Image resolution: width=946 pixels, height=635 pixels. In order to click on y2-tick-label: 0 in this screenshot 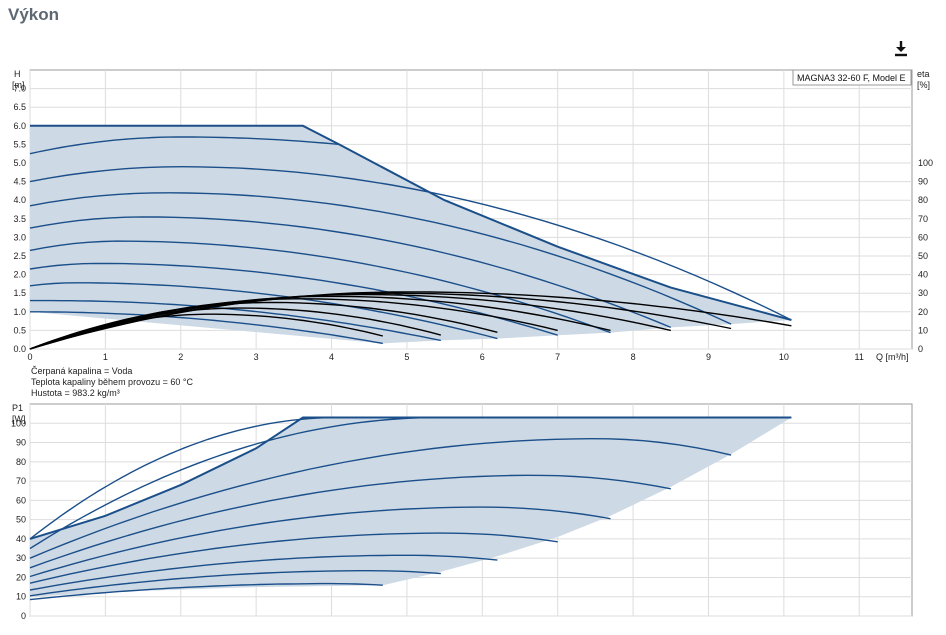, I will do `click(920, 349)`.